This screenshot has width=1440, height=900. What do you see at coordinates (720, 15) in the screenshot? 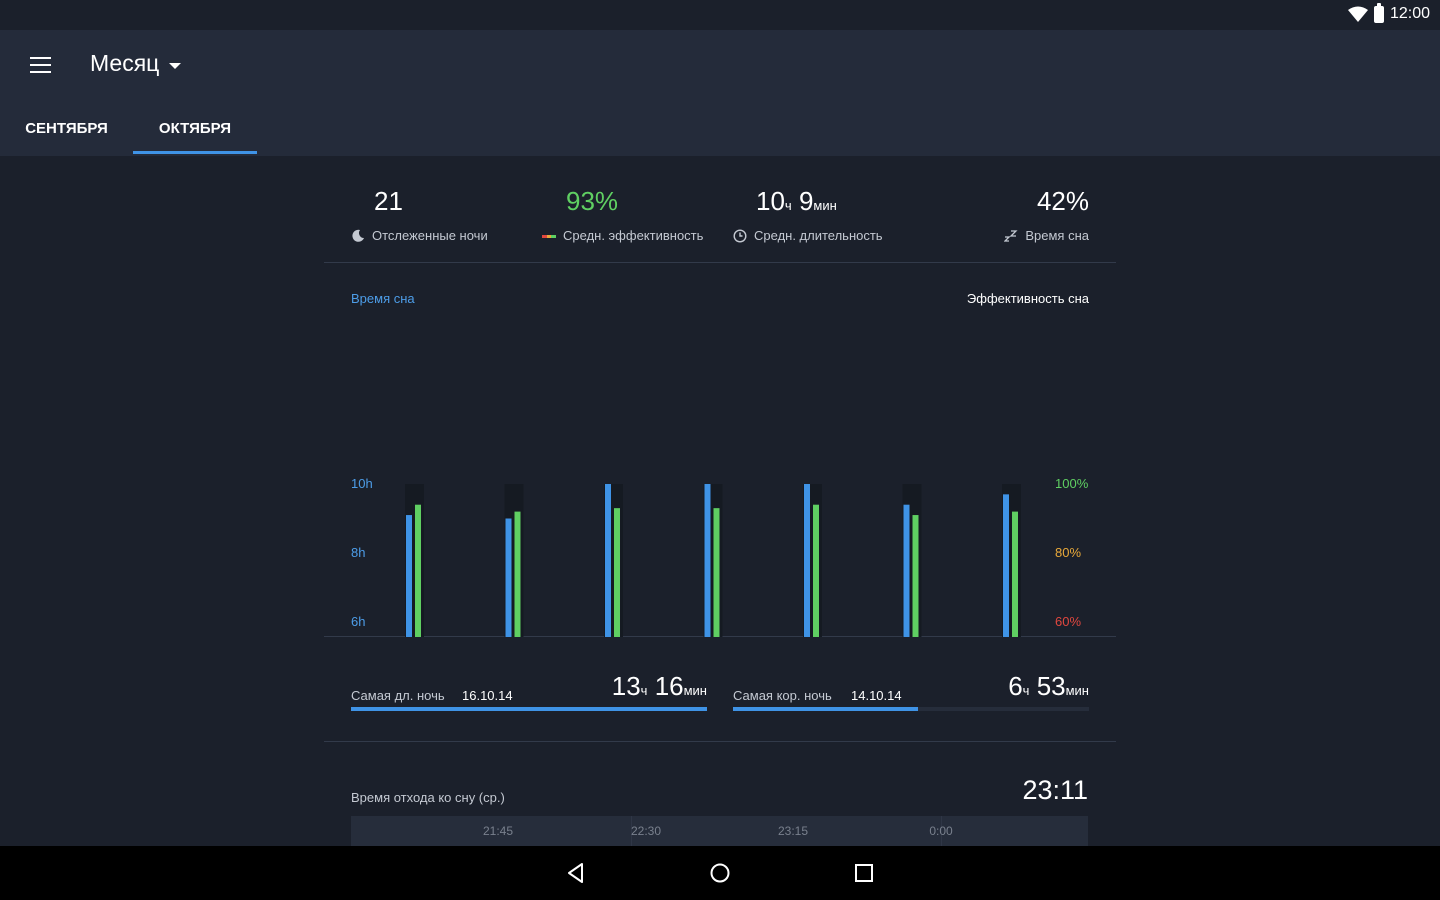
I see `status-bar: 12:00` at bounding box center [720, 15].